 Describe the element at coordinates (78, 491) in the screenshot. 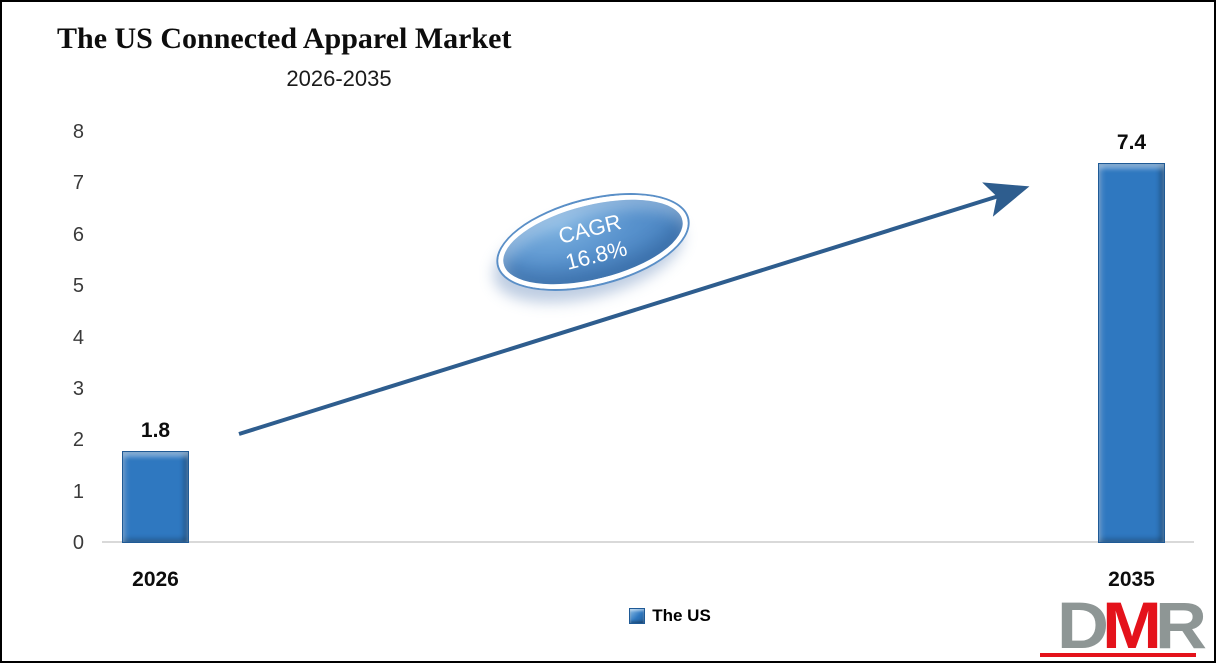

I see `y-axis-tick-label: 1` at that location.